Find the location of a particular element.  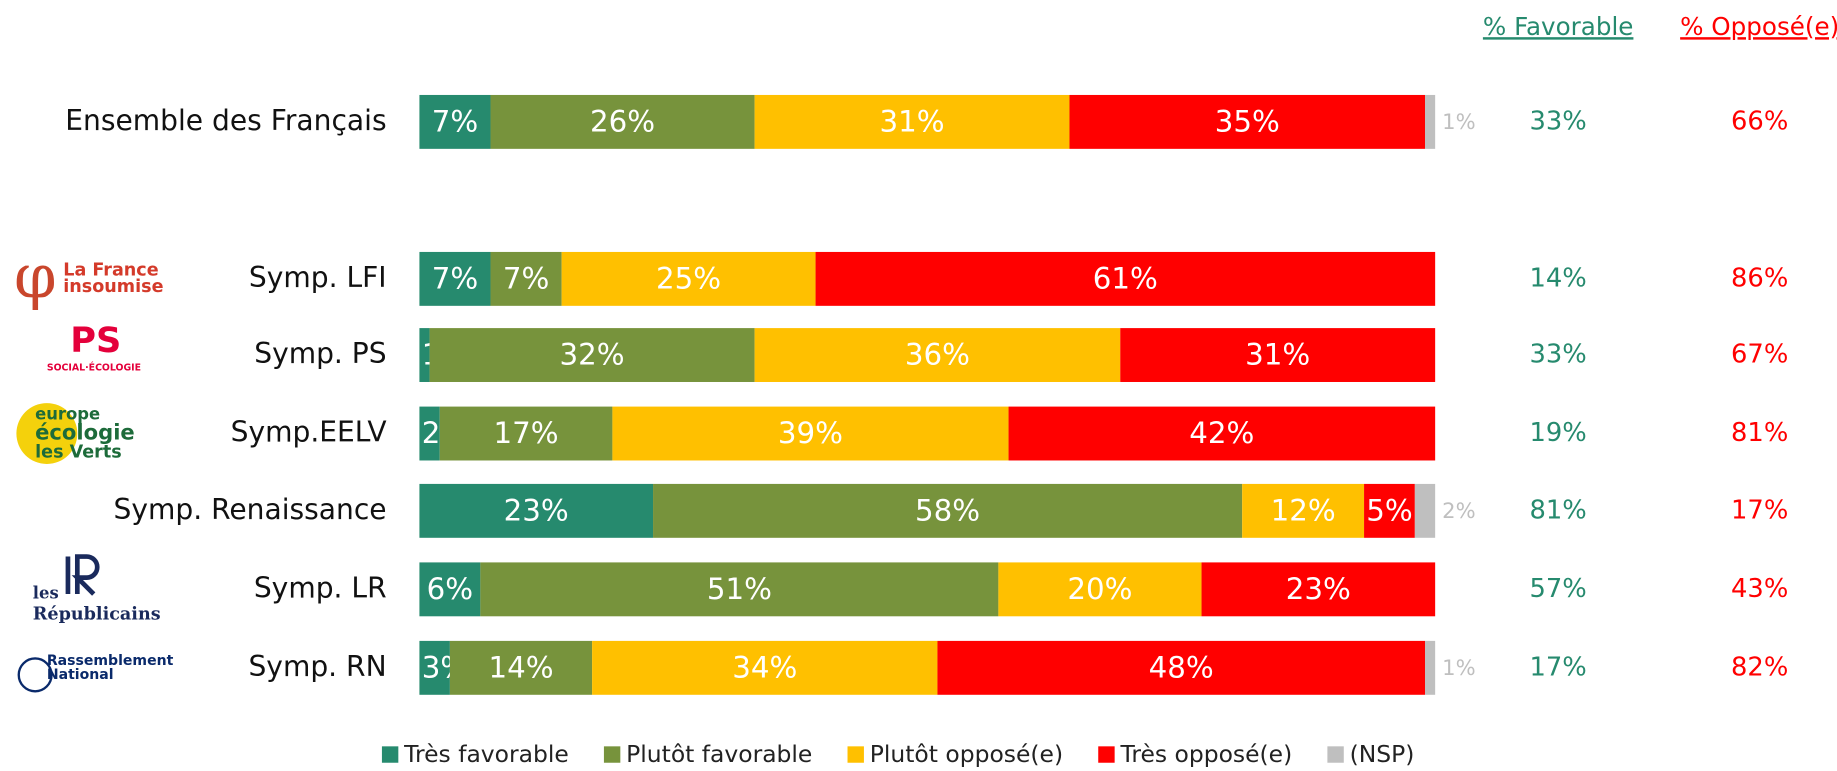

value-label: 14% is located at coordinates (520, 668).